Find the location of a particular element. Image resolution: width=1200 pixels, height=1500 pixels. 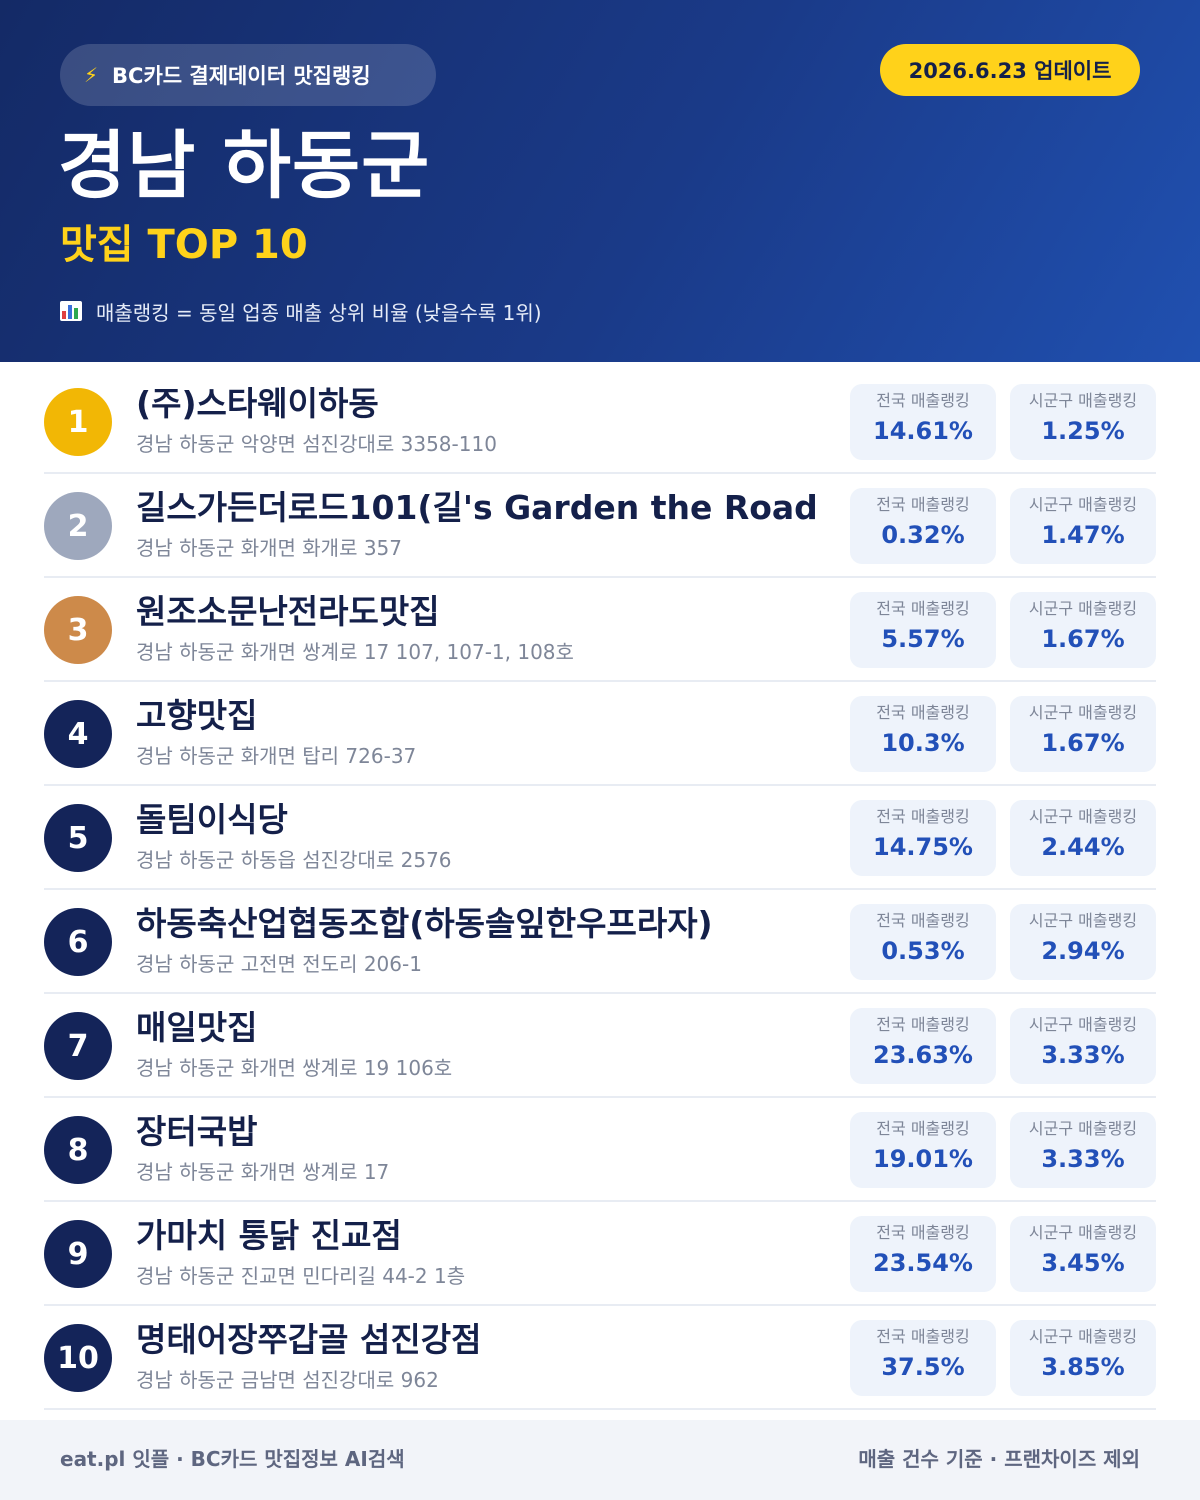

national-ranking-value: 23.63% is located at coordinates (923, 1055).